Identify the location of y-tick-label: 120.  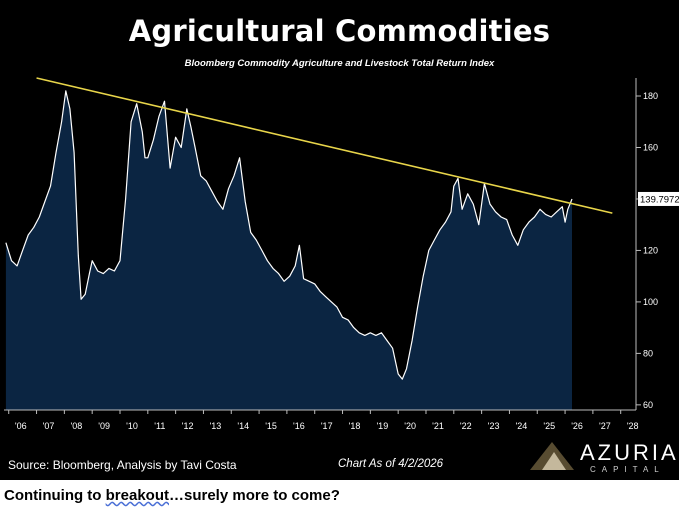
(650, 250).